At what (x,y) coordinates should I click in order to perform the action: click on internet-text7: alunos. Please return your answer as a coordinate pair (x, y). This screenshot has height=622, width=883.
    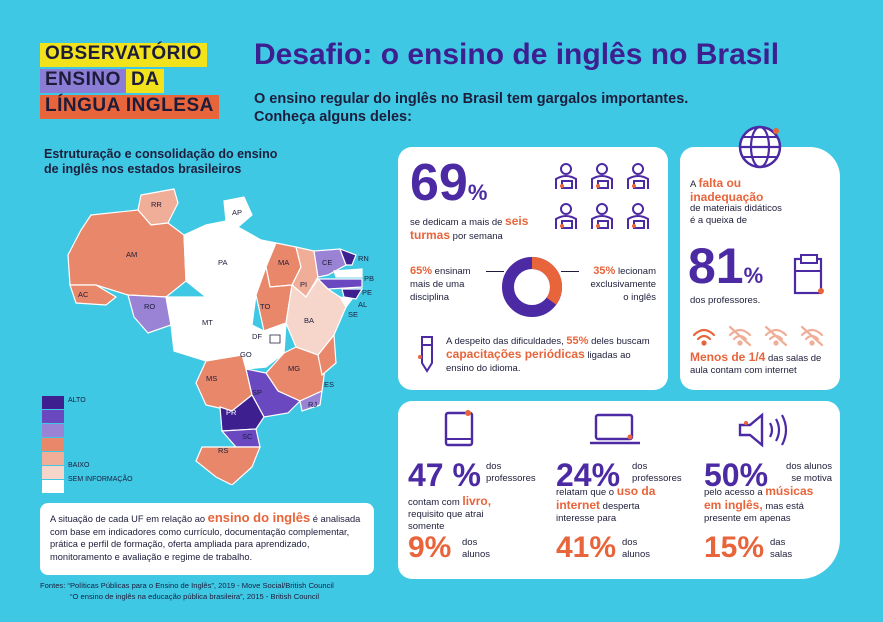
    Looking at the image, I should click on (636, 554).